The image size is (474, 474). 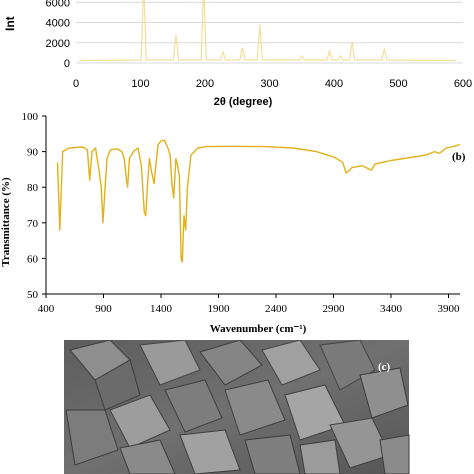 What do you see at coordinates (33, 153) in the screenshot?
I see `ftir-y-tick-label: 90` at bounding box center [33, 153].